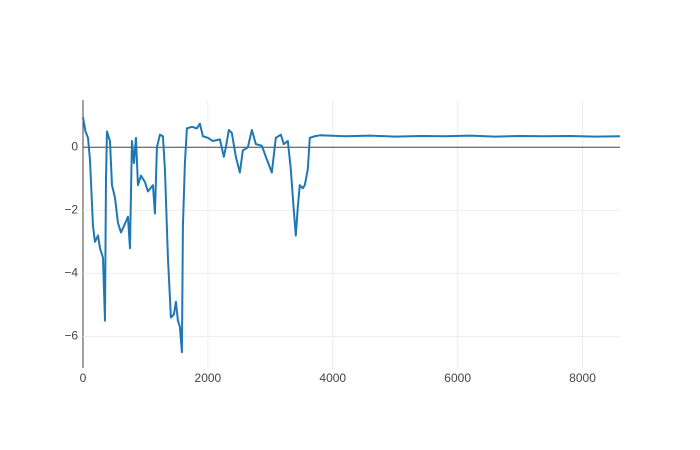 The height and width of the screenshot is (450, 700). I want to click on y-tick-label: −4, so click(71, 273).